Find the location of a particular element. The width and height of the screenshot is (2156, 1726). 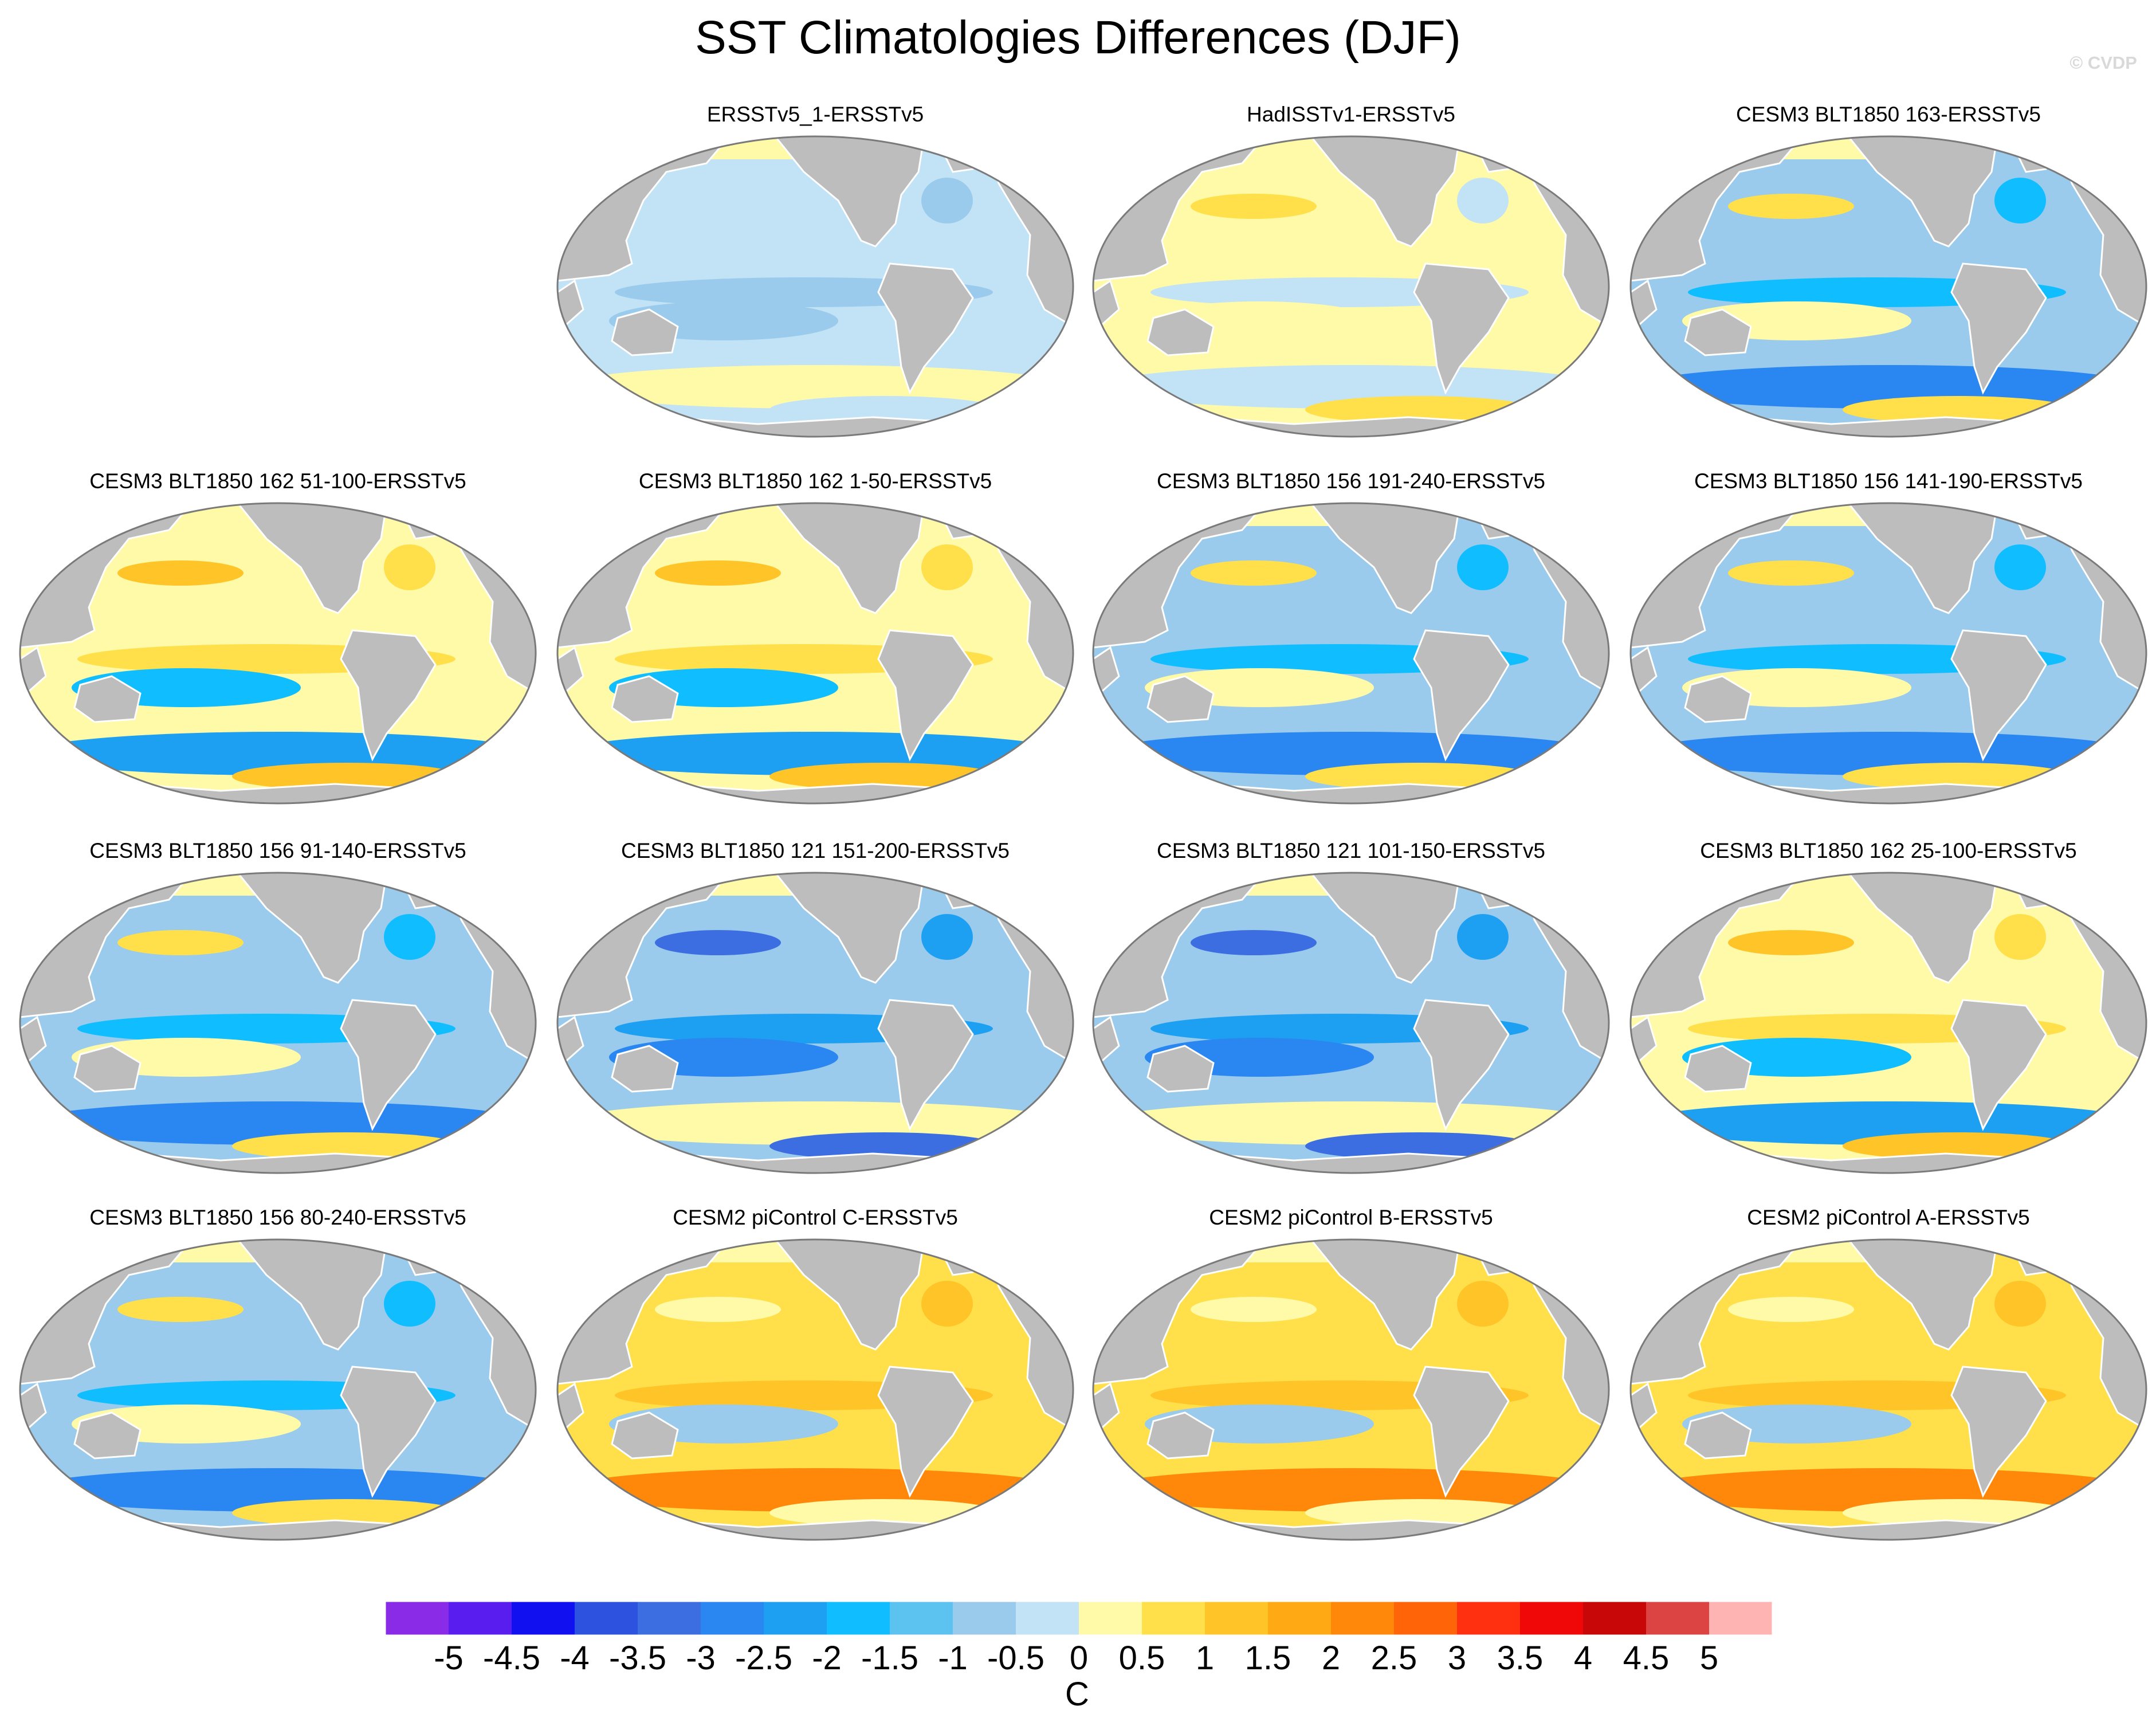

colorbar-tick-label: -2 is located at coordinates (827, 1658).